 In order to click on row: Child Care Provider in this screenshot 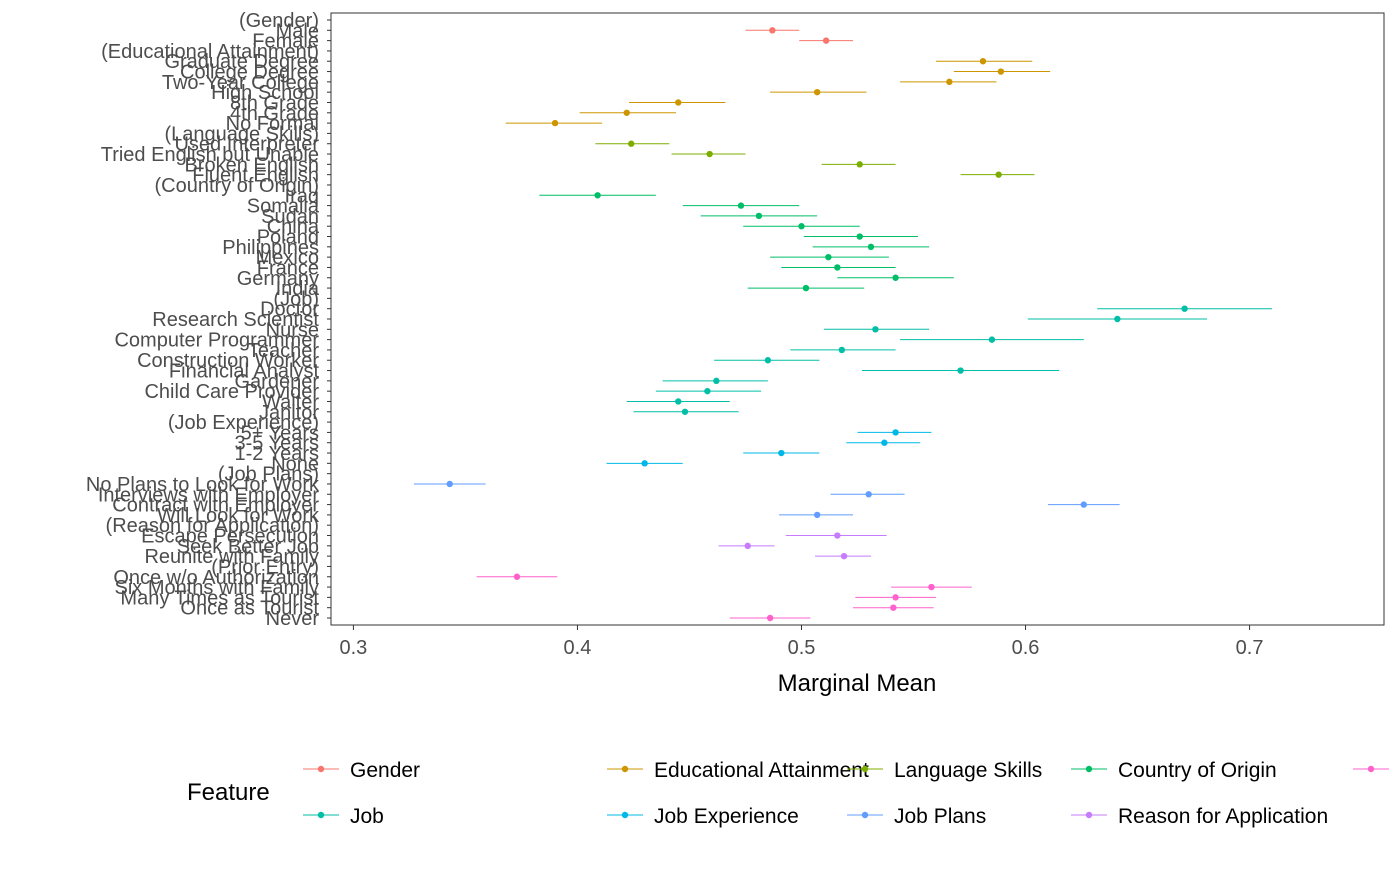, I will do `click(453, 392)`.